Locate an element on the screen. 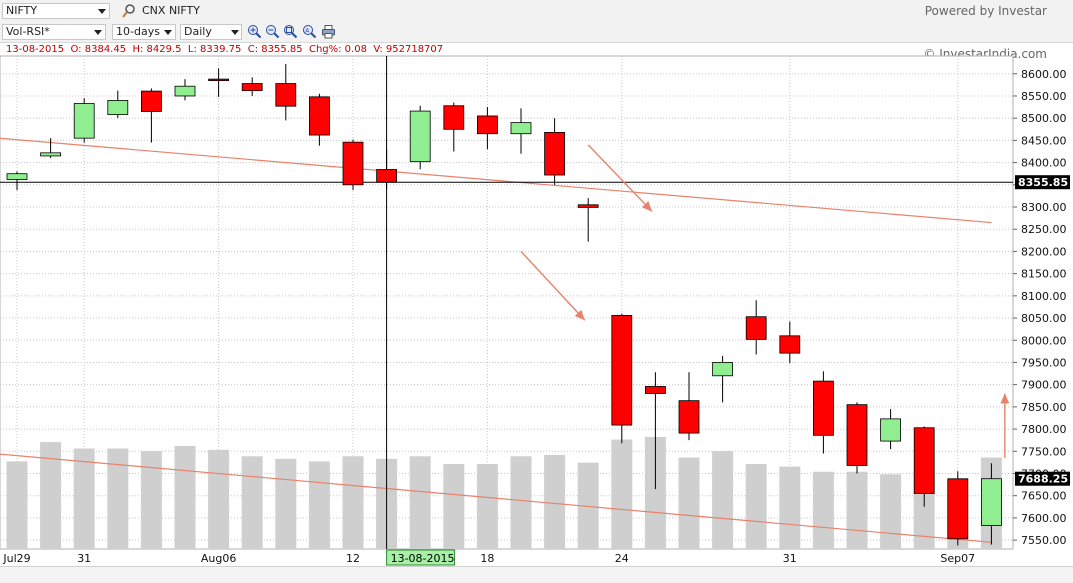 This screenshot has height=583, width=1073. y-tick-label: 8450.00 is located at coordinates (1044, 140).